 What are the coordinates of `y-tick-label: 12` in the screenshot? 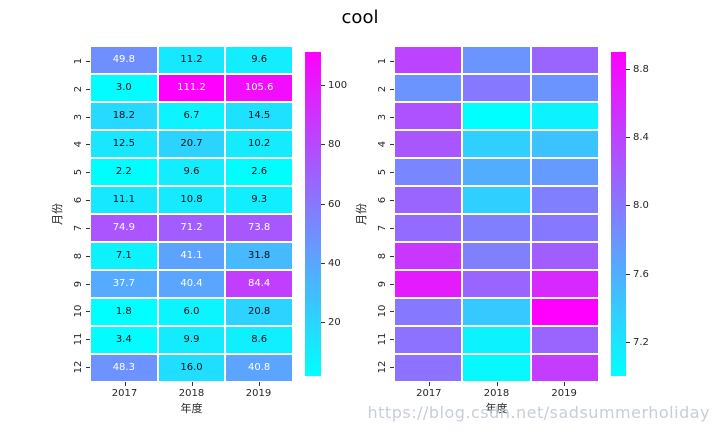 It's located at (382, 367).